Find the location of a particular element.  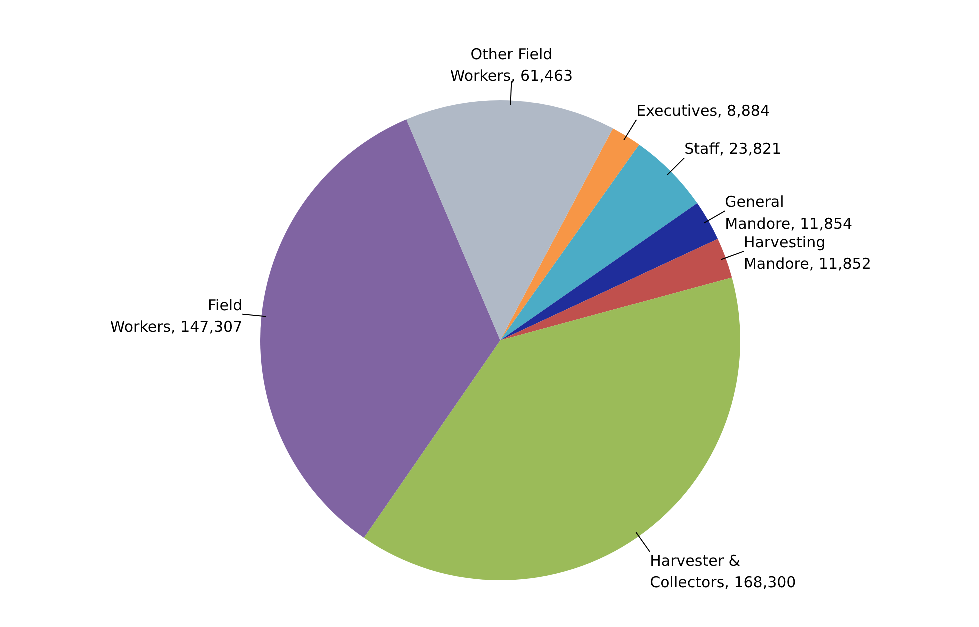

slice-label: Executives, 8,884 is located at coordinates (703, 111).